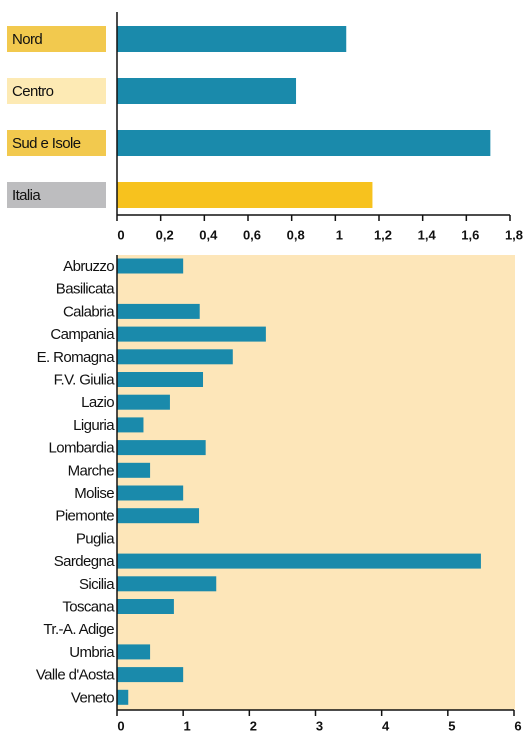 This screenshot has width=531, height=740. I want to click on category-label: F.V. Giulia, so click(85, 379).